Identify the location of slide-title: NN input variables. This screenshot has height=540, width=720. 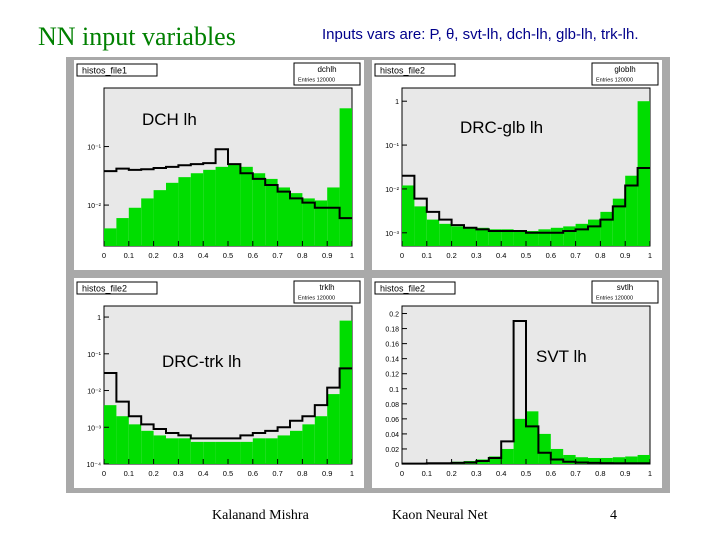
(137, 36).